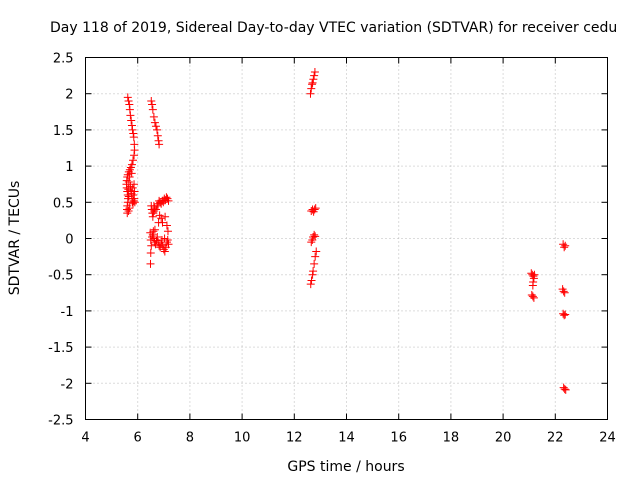 Image resolution: width=640 pixels, height=480 pixels. I want to click on y-tick-label: -1, so click(67, 312).